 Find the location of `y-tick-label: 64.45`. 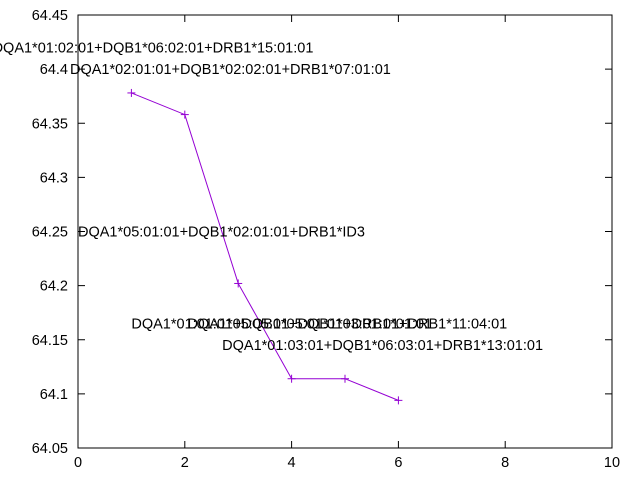

y-tick-label: 64.45 is located at coordinates (50, 16).